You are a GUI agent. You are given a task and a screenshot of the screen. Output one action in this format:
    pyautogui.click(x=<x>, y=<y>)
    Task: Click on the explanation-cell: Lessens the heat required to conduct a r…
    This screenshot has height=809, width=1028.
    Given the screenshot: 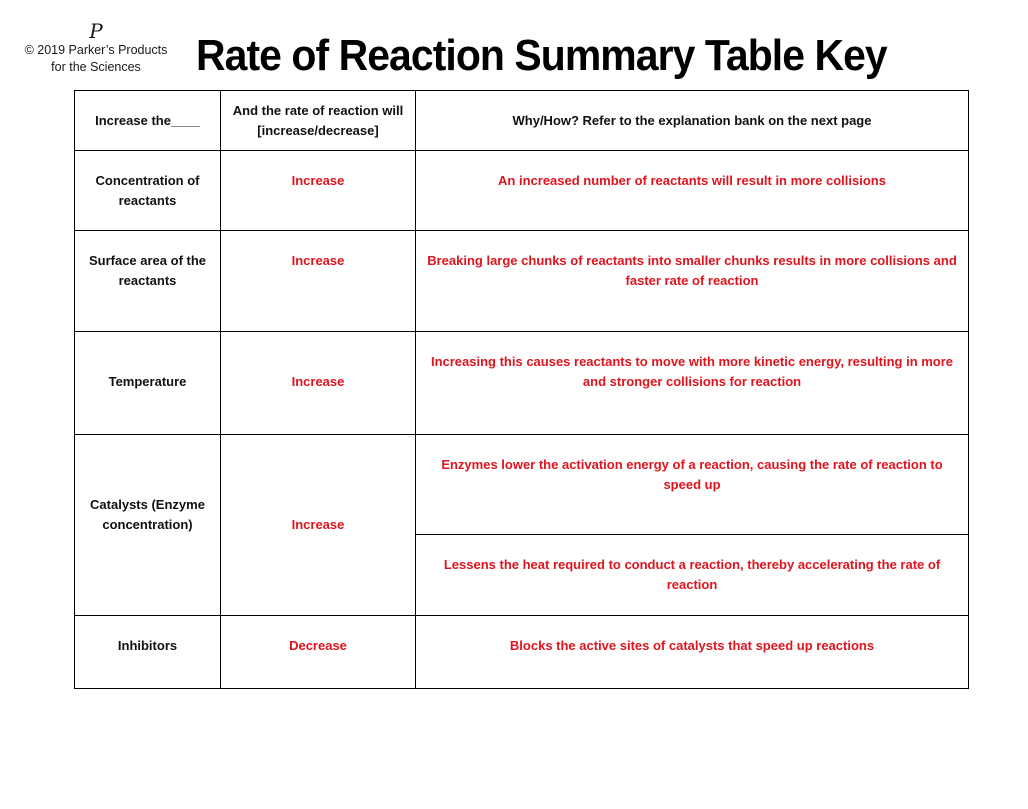 What is the action you would take?
    pyautogui.click(x=692, y=575)
    